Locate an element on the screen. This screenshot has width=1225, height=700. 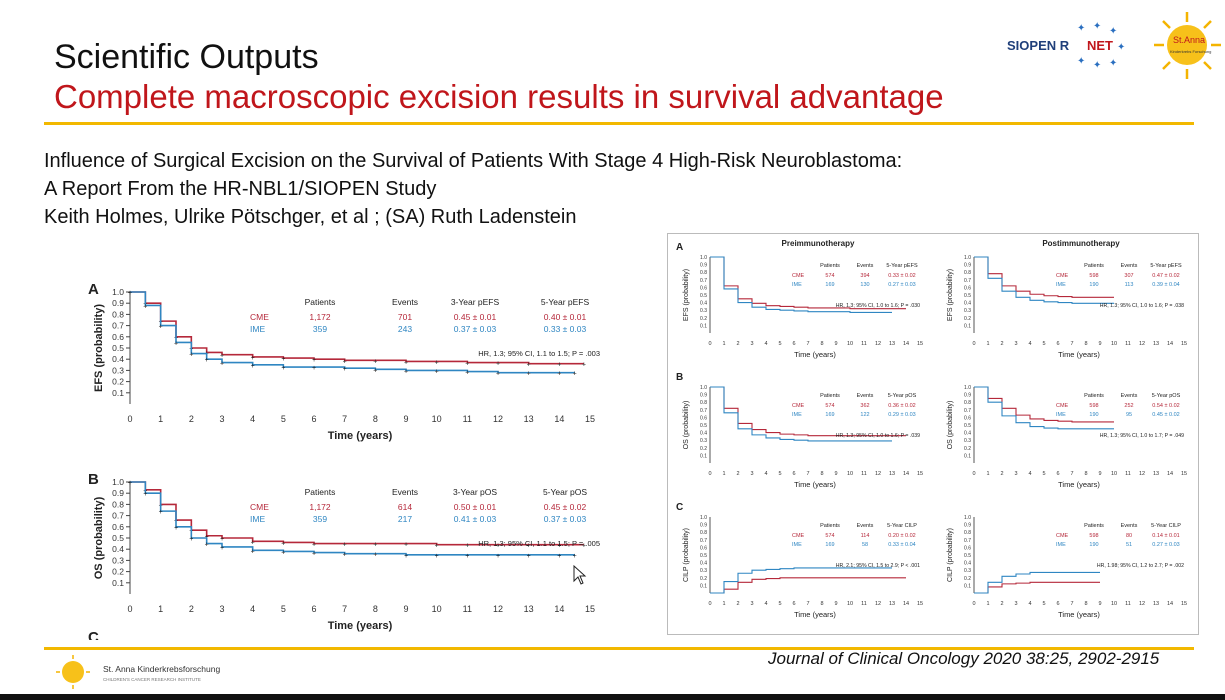
small-series-cme is located at coordinates (1044, 404).